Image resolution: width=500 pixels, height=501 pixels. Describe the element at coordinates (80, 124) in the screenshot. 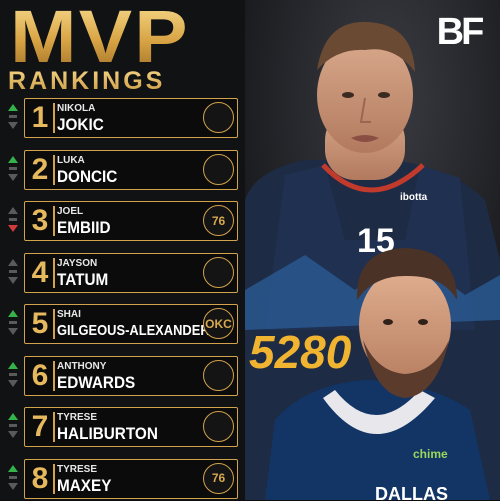

I see `player-last-name: JOKIC` at that location.